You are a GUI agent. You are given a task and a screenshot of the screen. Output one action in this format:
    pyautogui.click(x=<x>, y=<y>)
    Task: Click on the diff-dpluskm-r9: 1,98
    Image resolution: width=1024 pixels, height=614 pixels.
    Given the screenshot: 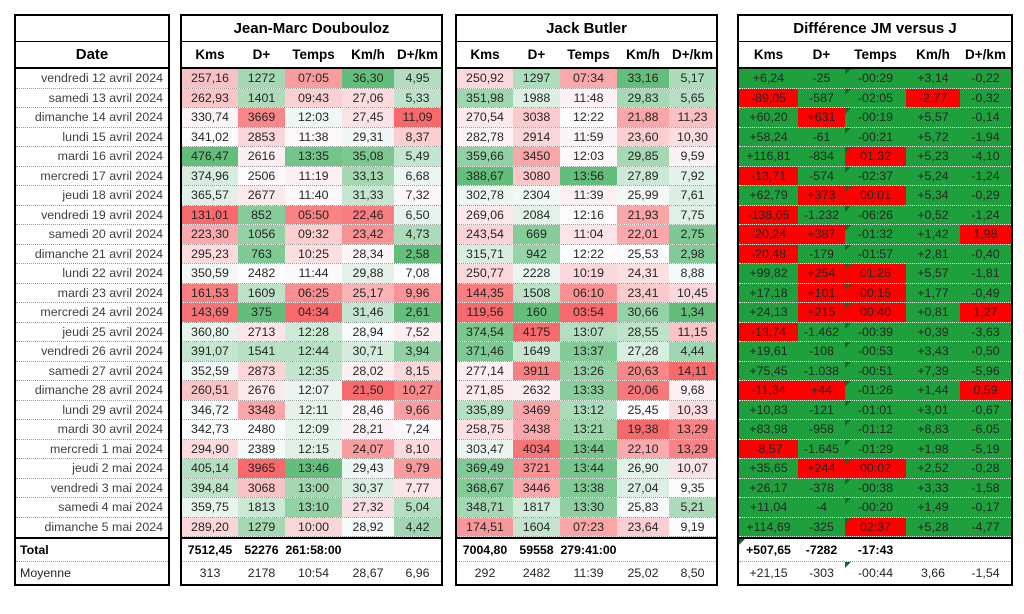 What is the action you would take?
    pyautogui.click(x=985, y=234)
    